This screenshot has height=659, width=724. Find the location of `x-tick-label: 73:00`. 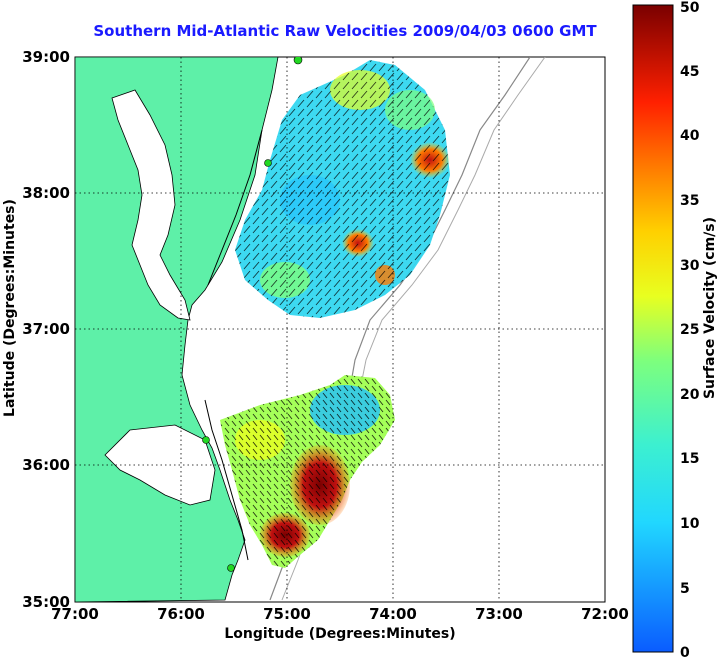

x-tick-label: 73:00 is located at coordinates (499, 614).